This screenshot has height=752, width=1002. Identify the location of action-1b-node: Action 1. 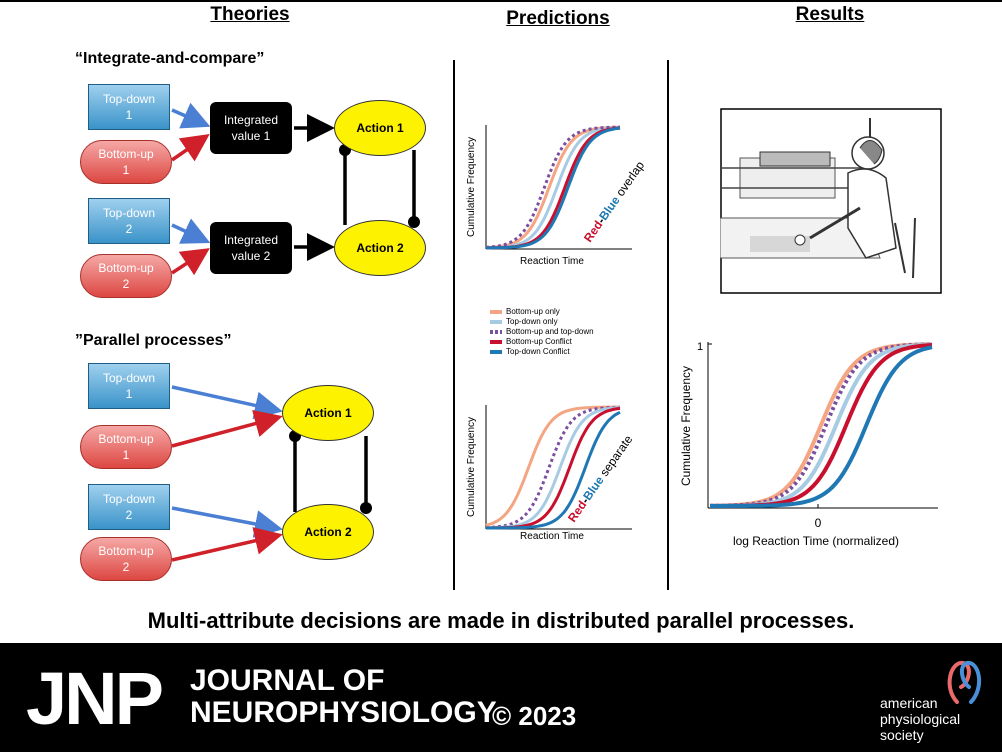
(328, 413).